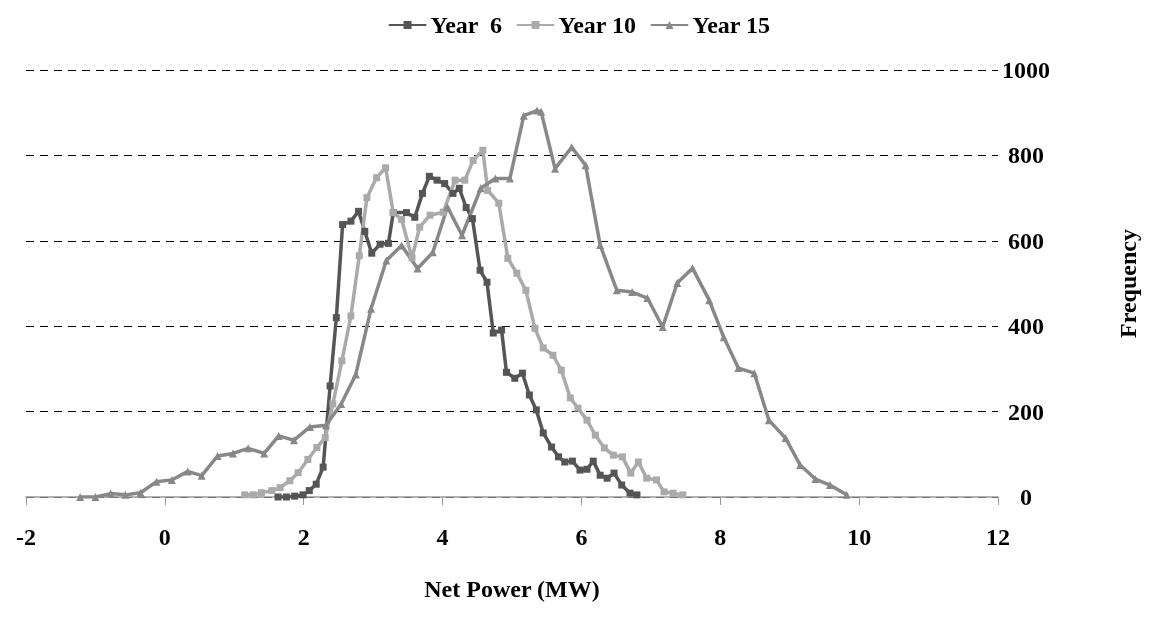  Describe the element at coordinates (1026, 497) in the screenshot. I see `y-tick-label: 0` at that location.